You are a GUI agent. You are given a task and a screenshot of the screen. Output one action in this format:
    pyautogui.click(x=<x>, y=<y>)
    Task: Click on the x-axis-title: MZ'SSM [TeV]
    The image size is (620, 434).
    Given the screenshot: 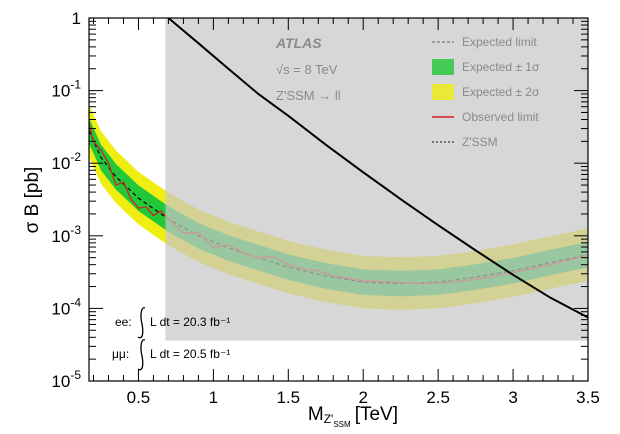 What is the action you would take?
    pyautogui.click(x=353, y=416)
    